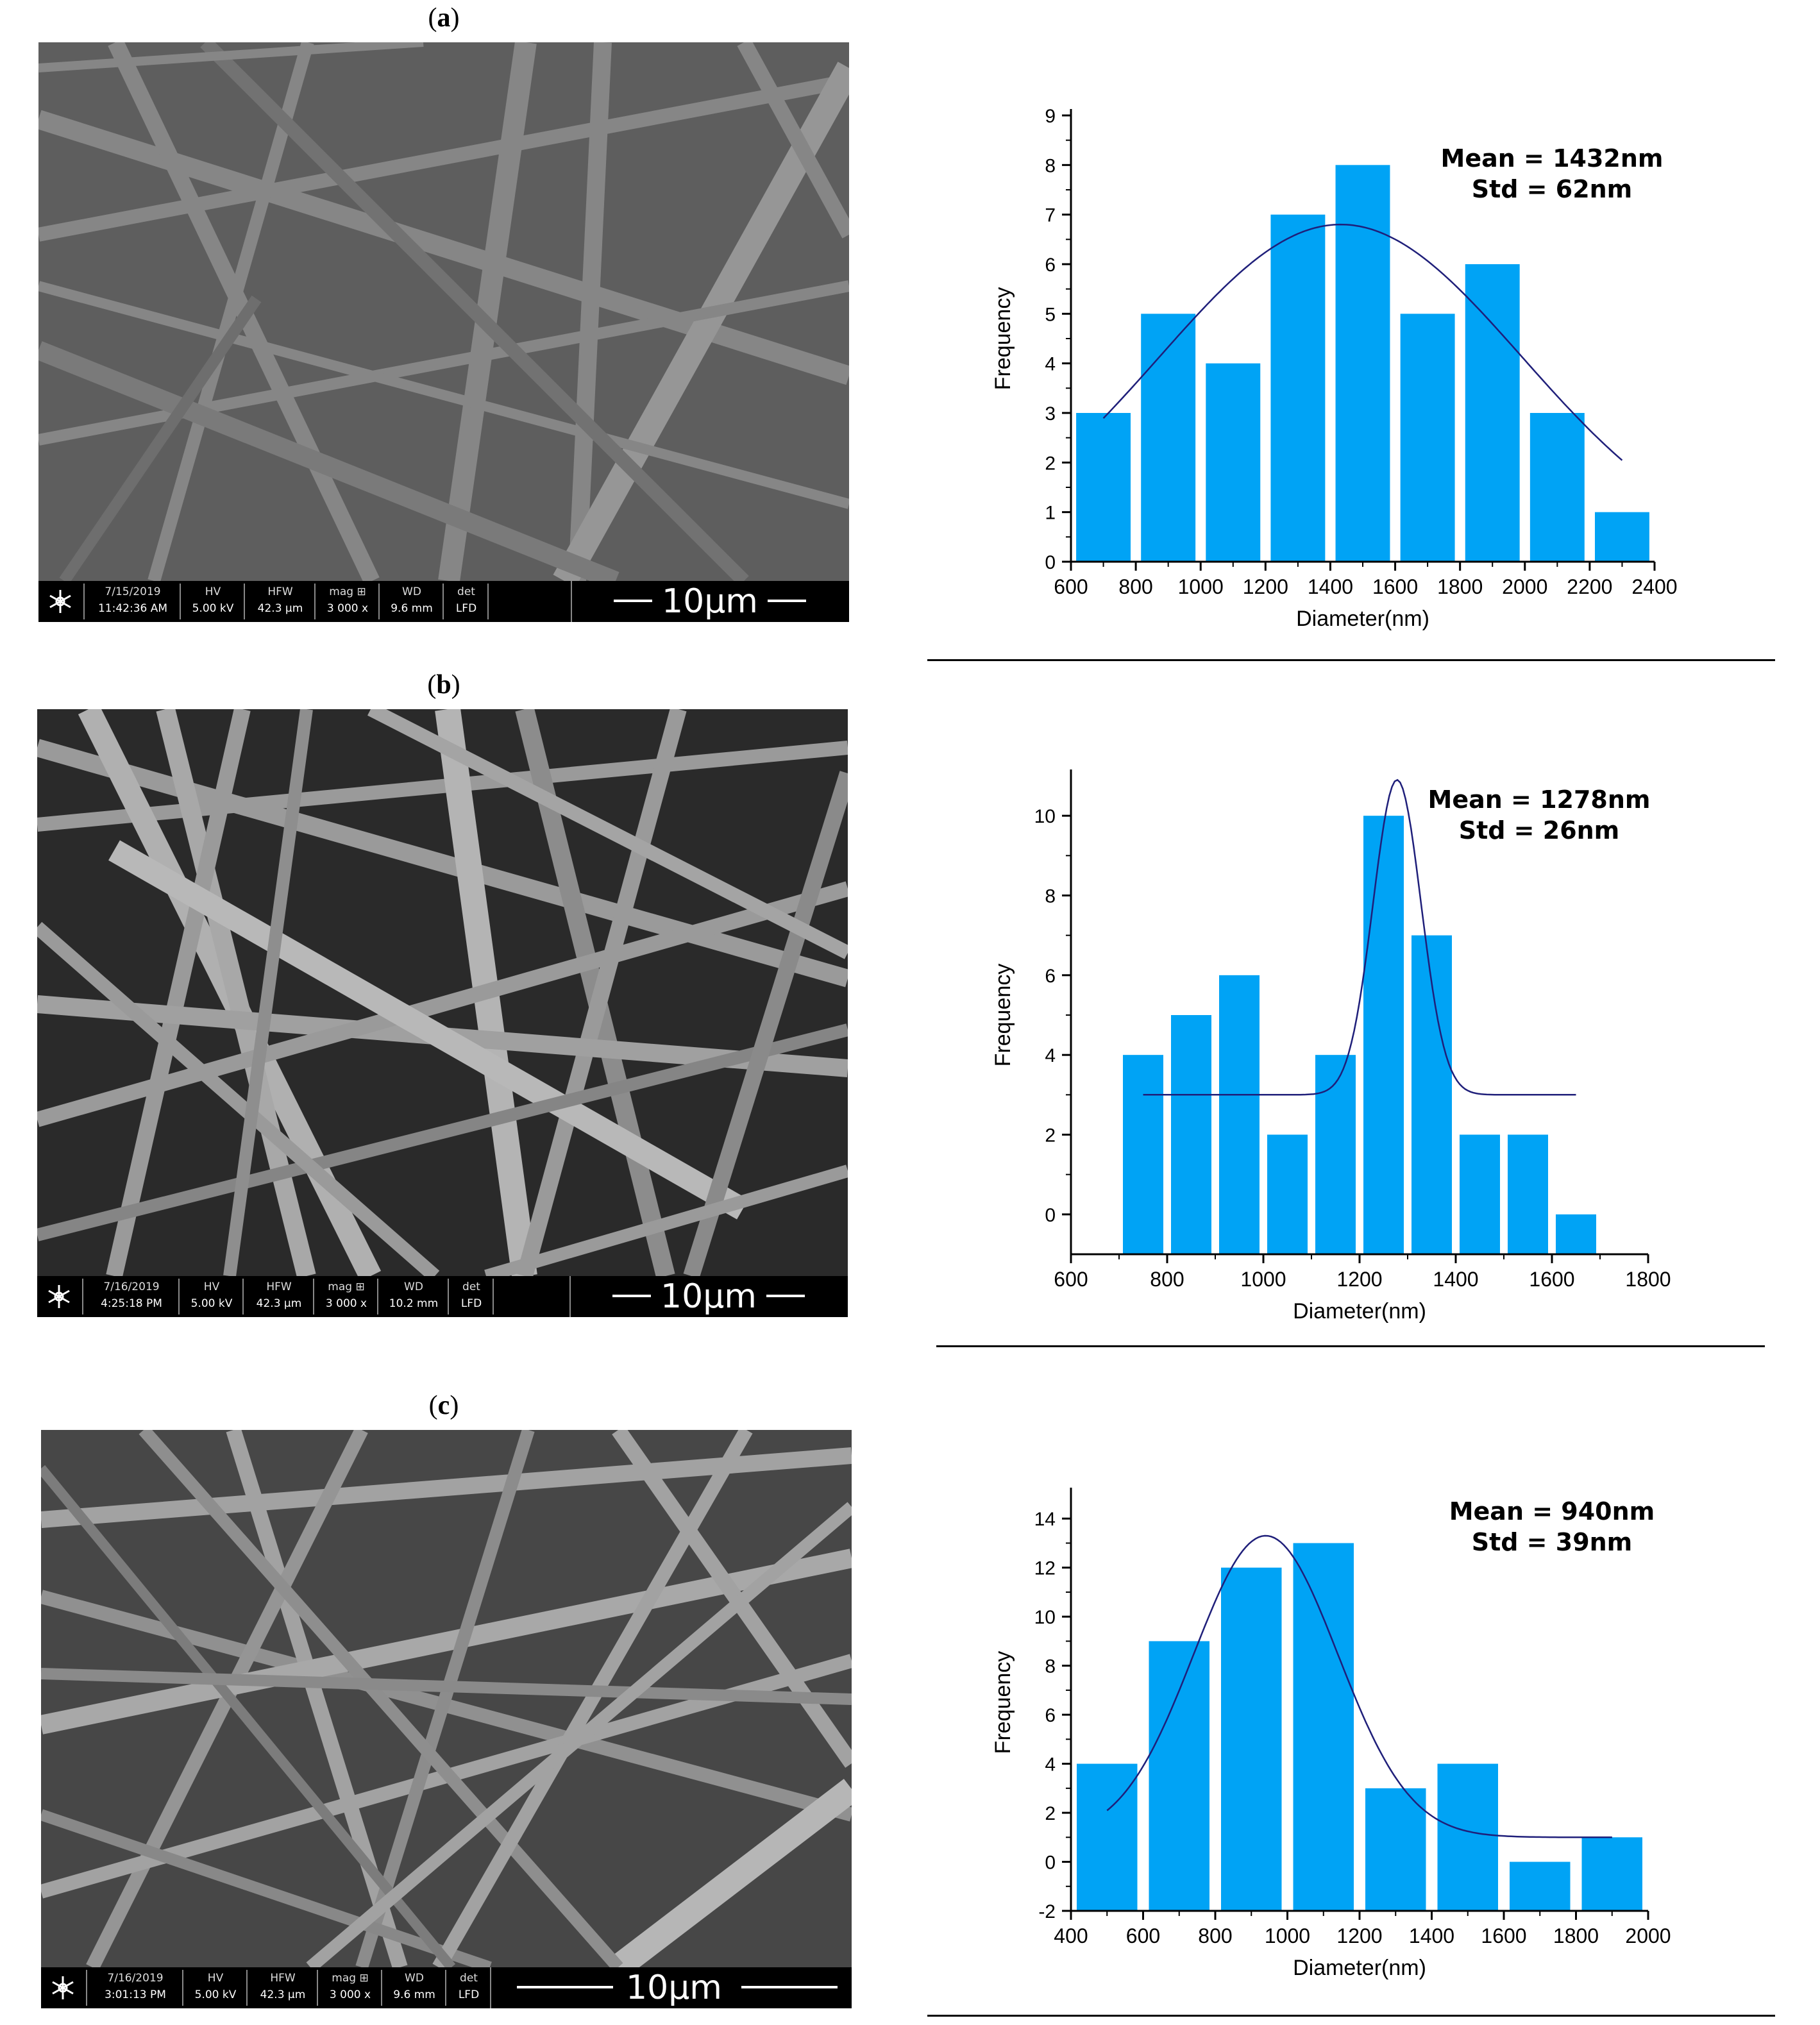 This screenshot has height=2025, width=1820. I want to click on sem-time: 4:25:18 PM, so click(131, 1303).